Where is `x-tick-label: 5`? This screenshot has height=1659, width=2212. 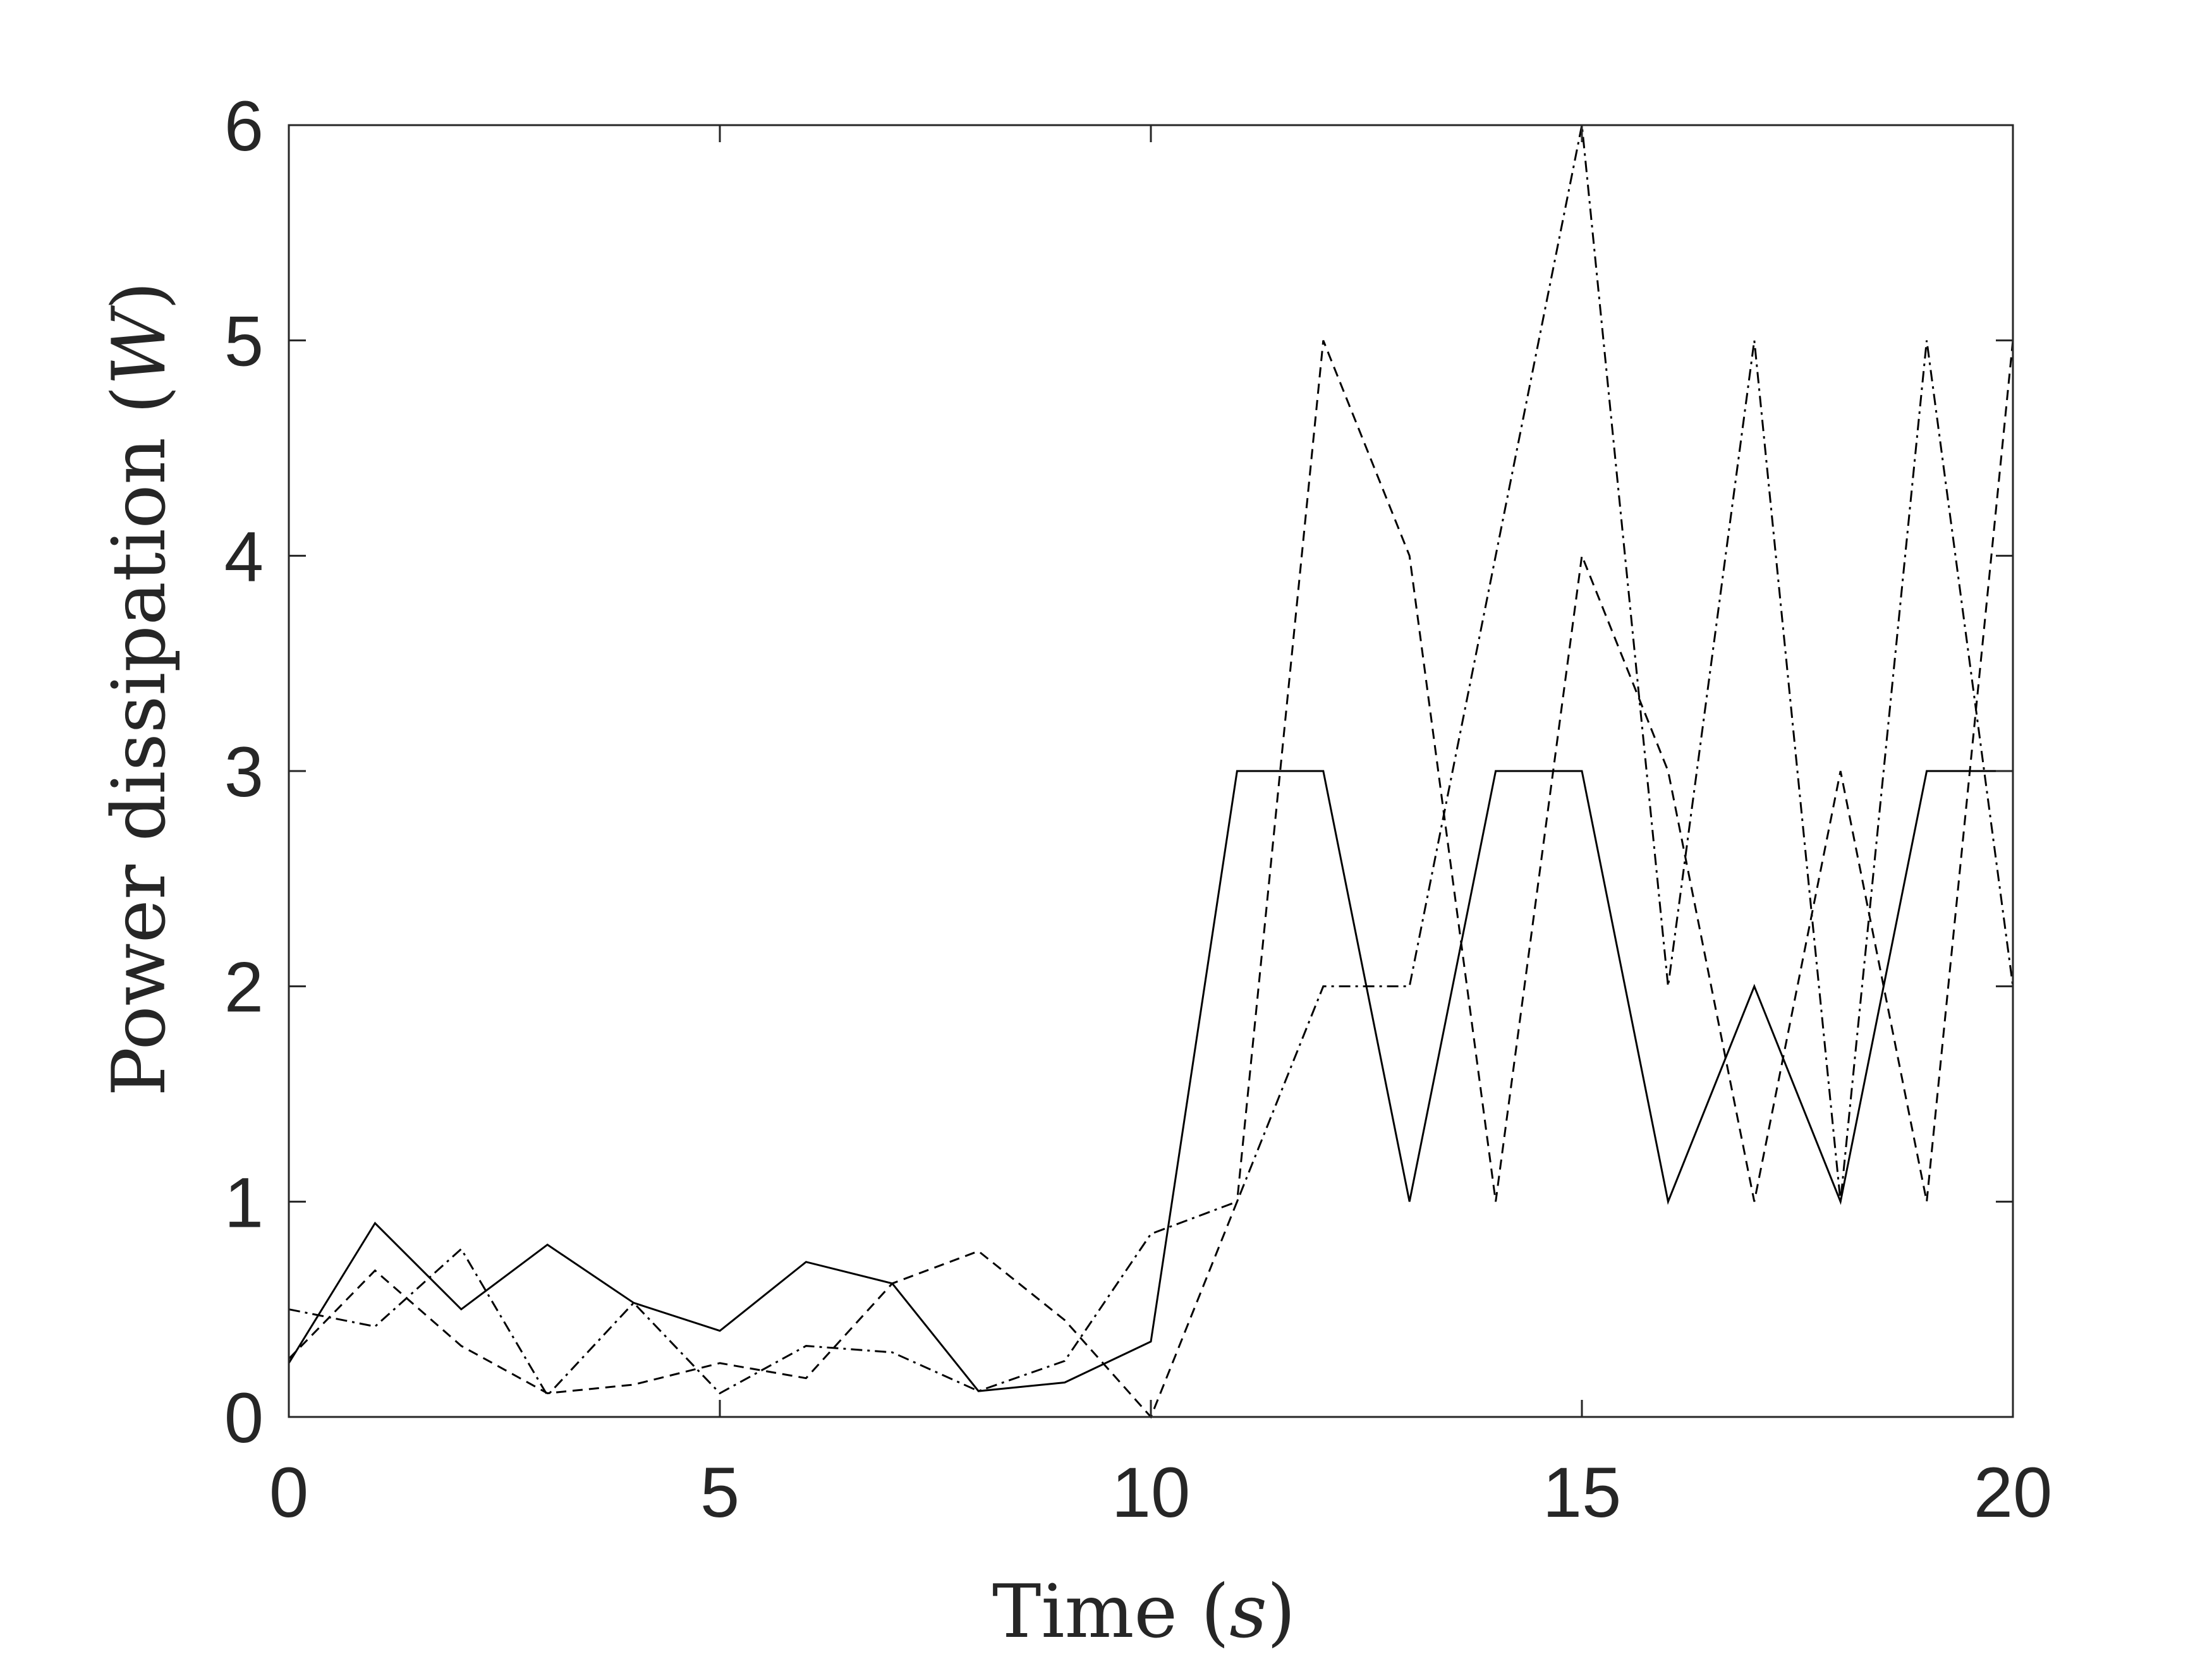
x-tick-label: 5 is located at coordinates (720, 1492).